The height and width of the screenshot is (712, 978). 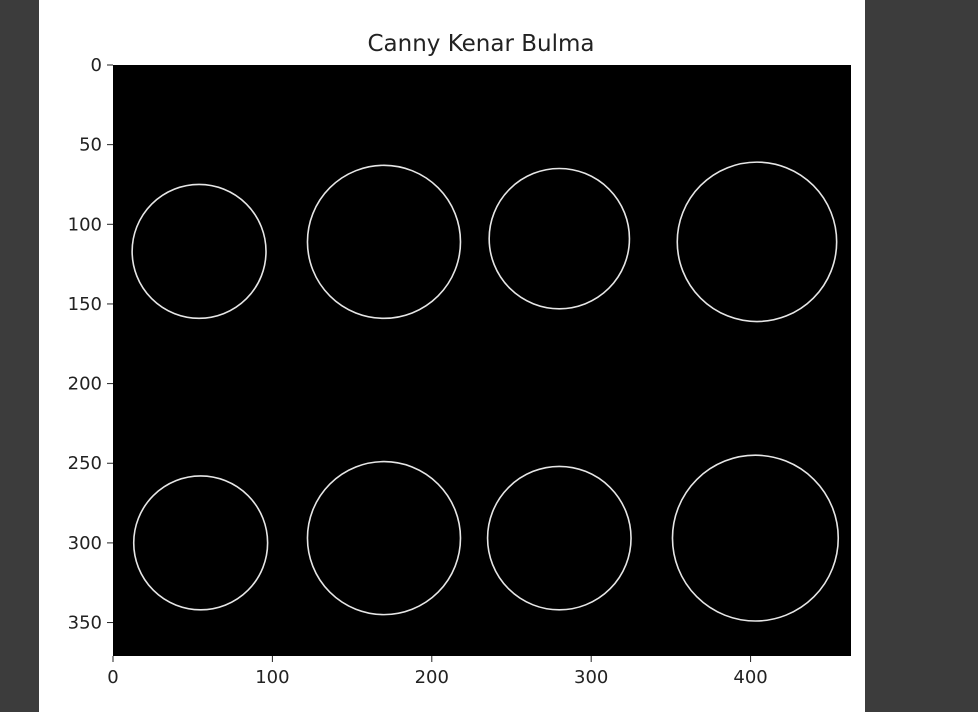 What do you see at coordinates (112, 677) in the screenshot?
I see `x-tick-label: 0` at bounding box center [112, 677].